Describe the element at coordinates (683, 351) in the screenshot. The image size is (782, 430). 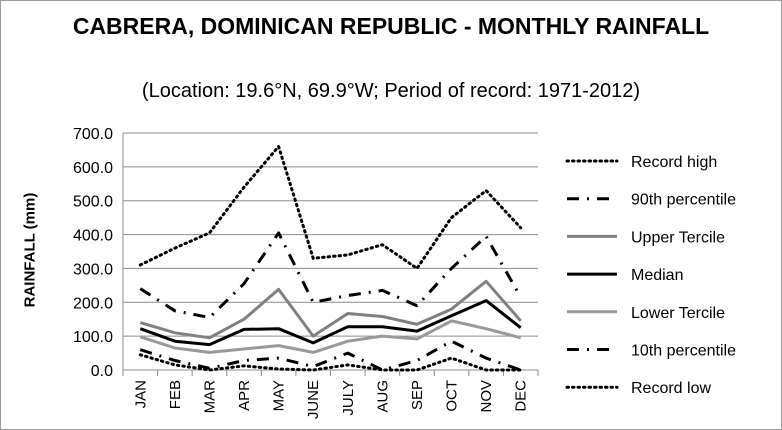
I see `legend-label-10th-percentile: 10th percentile` at that location.